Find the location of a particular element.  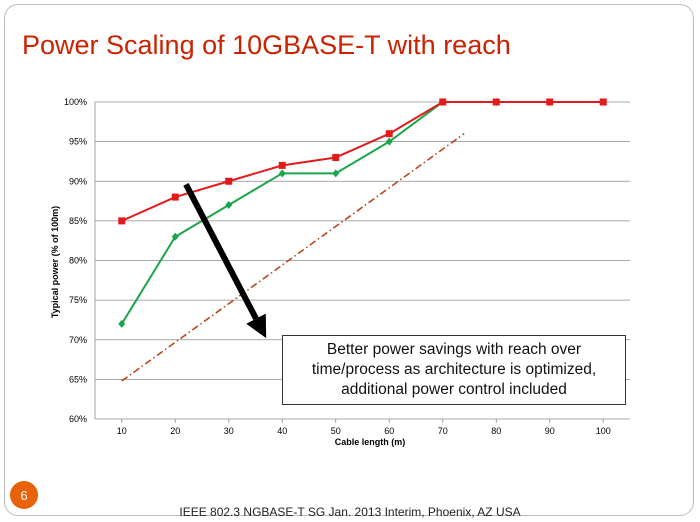

x-tick-label: 20 is located at coordinates (175, 431).